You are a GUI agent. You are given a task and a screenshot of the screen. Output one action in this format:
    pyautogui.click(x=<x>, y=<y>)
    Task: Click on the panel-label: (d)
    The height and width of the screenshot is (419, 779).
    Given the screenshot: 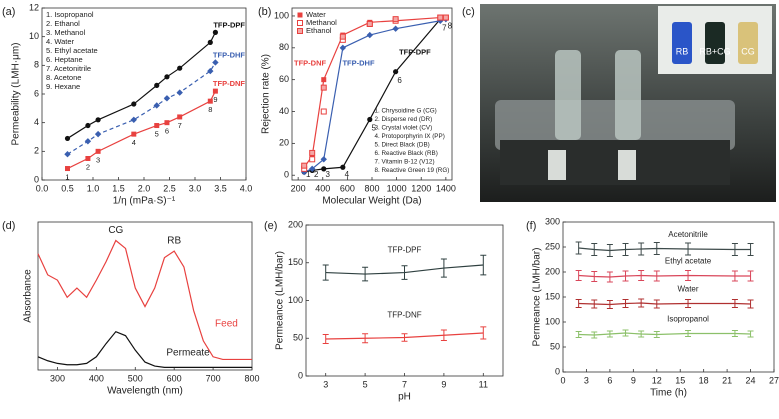 What is the action you would take?
    pyautogui.click(x=8, y=226)
    